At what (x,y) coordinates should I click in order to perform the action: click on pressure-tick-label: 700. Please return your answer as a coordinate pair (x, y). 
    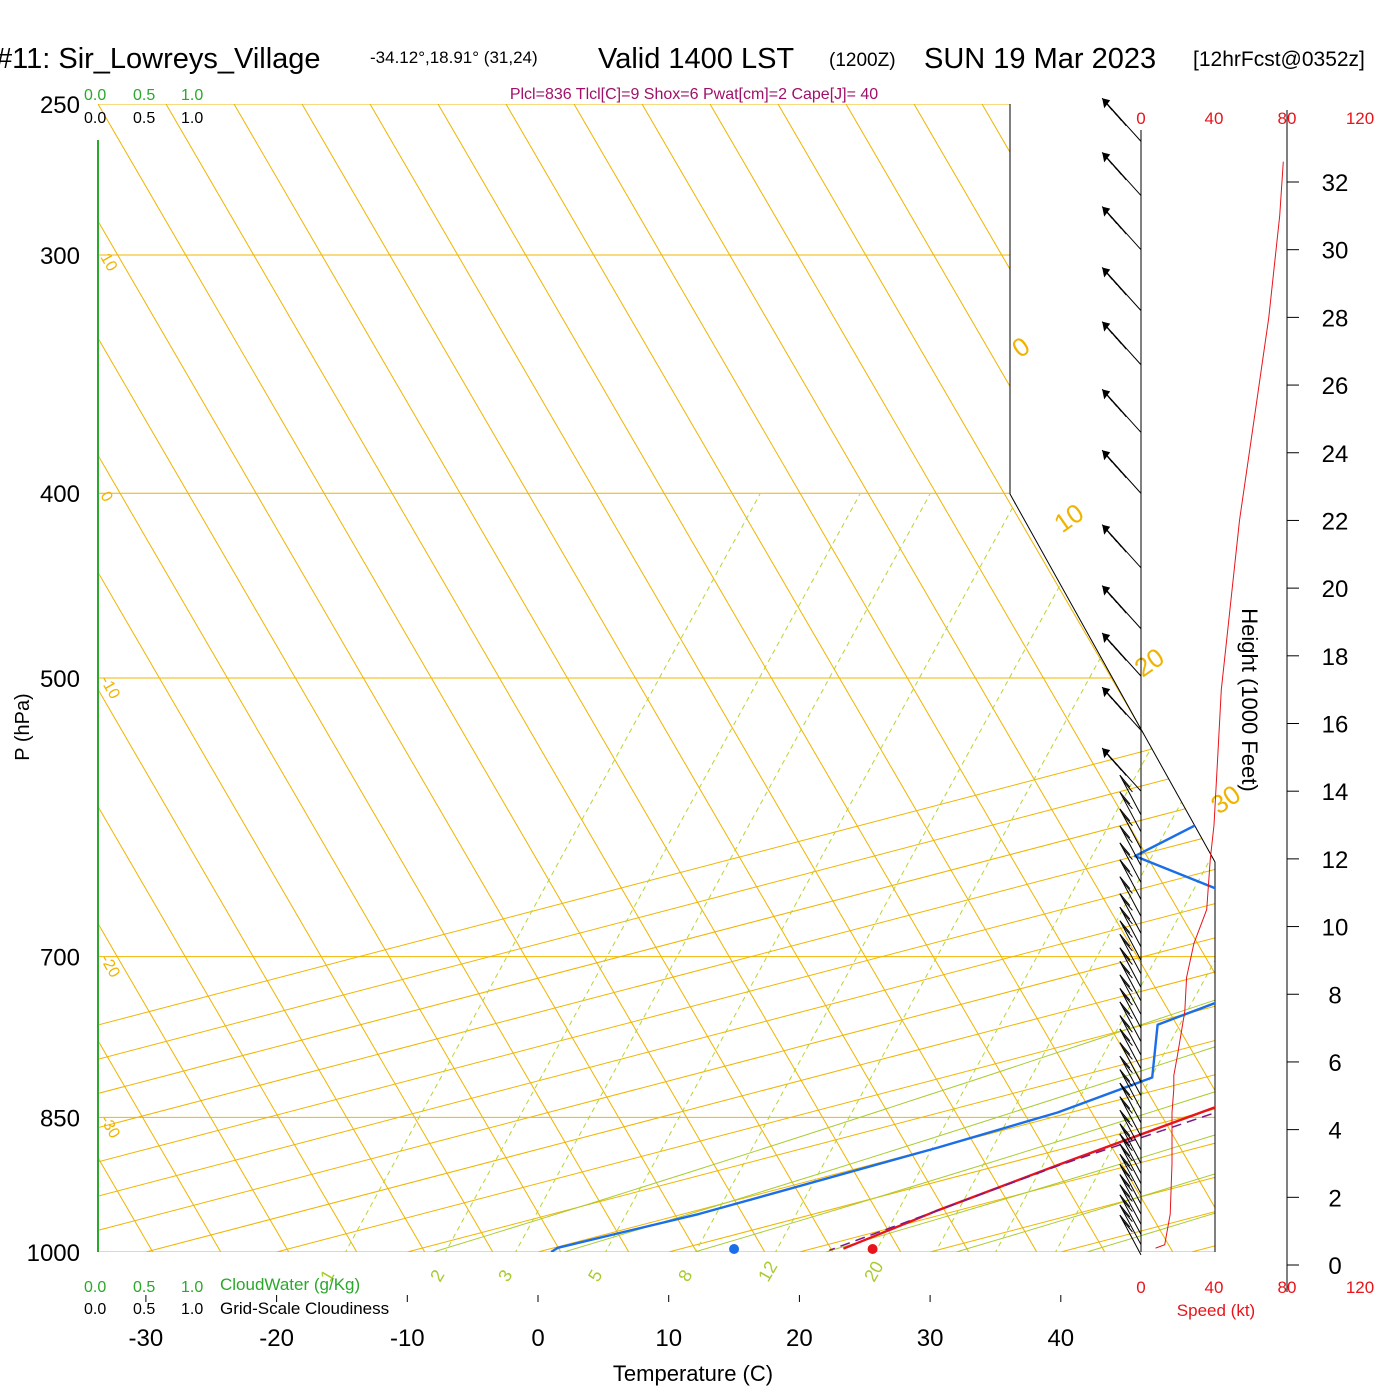
    Looking at the image, I should click on (60, 958).